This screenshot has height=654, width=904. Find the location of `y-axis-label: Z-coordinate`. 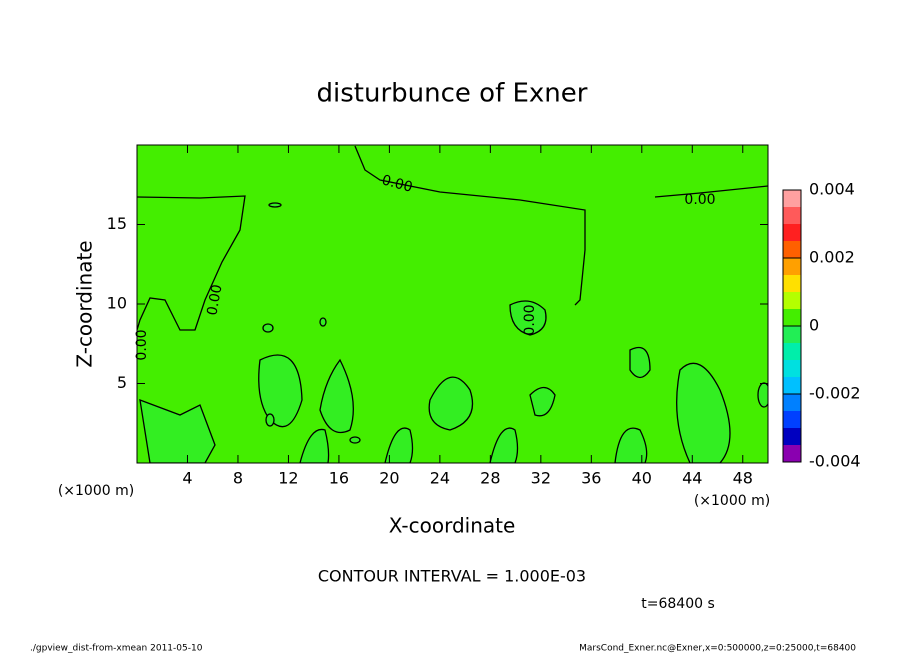

y-axis-label: Z-coordinate is located at coordinates (85, 303).